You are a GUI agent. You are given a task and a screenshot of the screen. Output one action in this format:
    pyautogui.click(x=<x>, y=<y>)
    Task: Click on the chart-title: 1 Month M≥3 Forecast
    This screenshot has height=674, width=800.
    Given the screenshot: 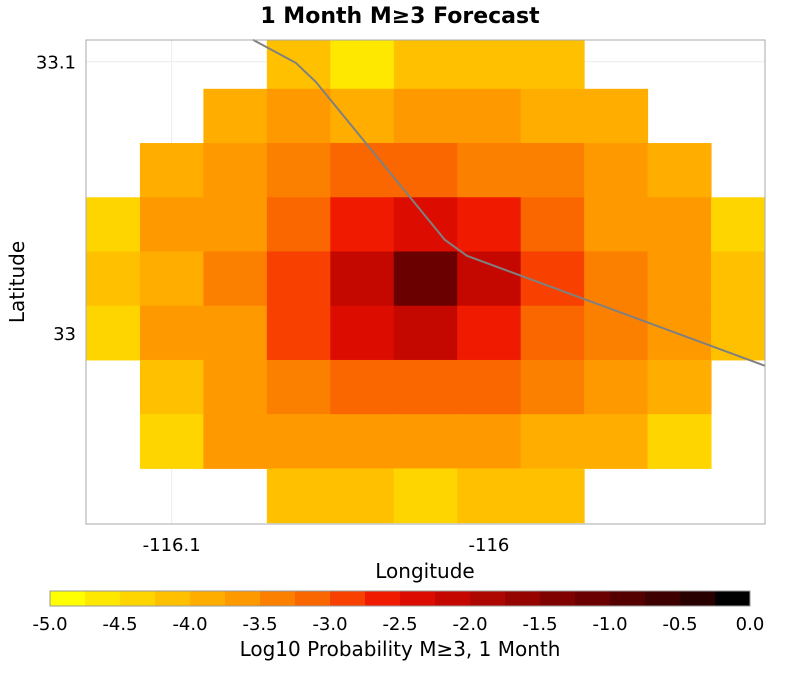 What is the action you would take?
    pyautogui.click(x=400, y=16)
    